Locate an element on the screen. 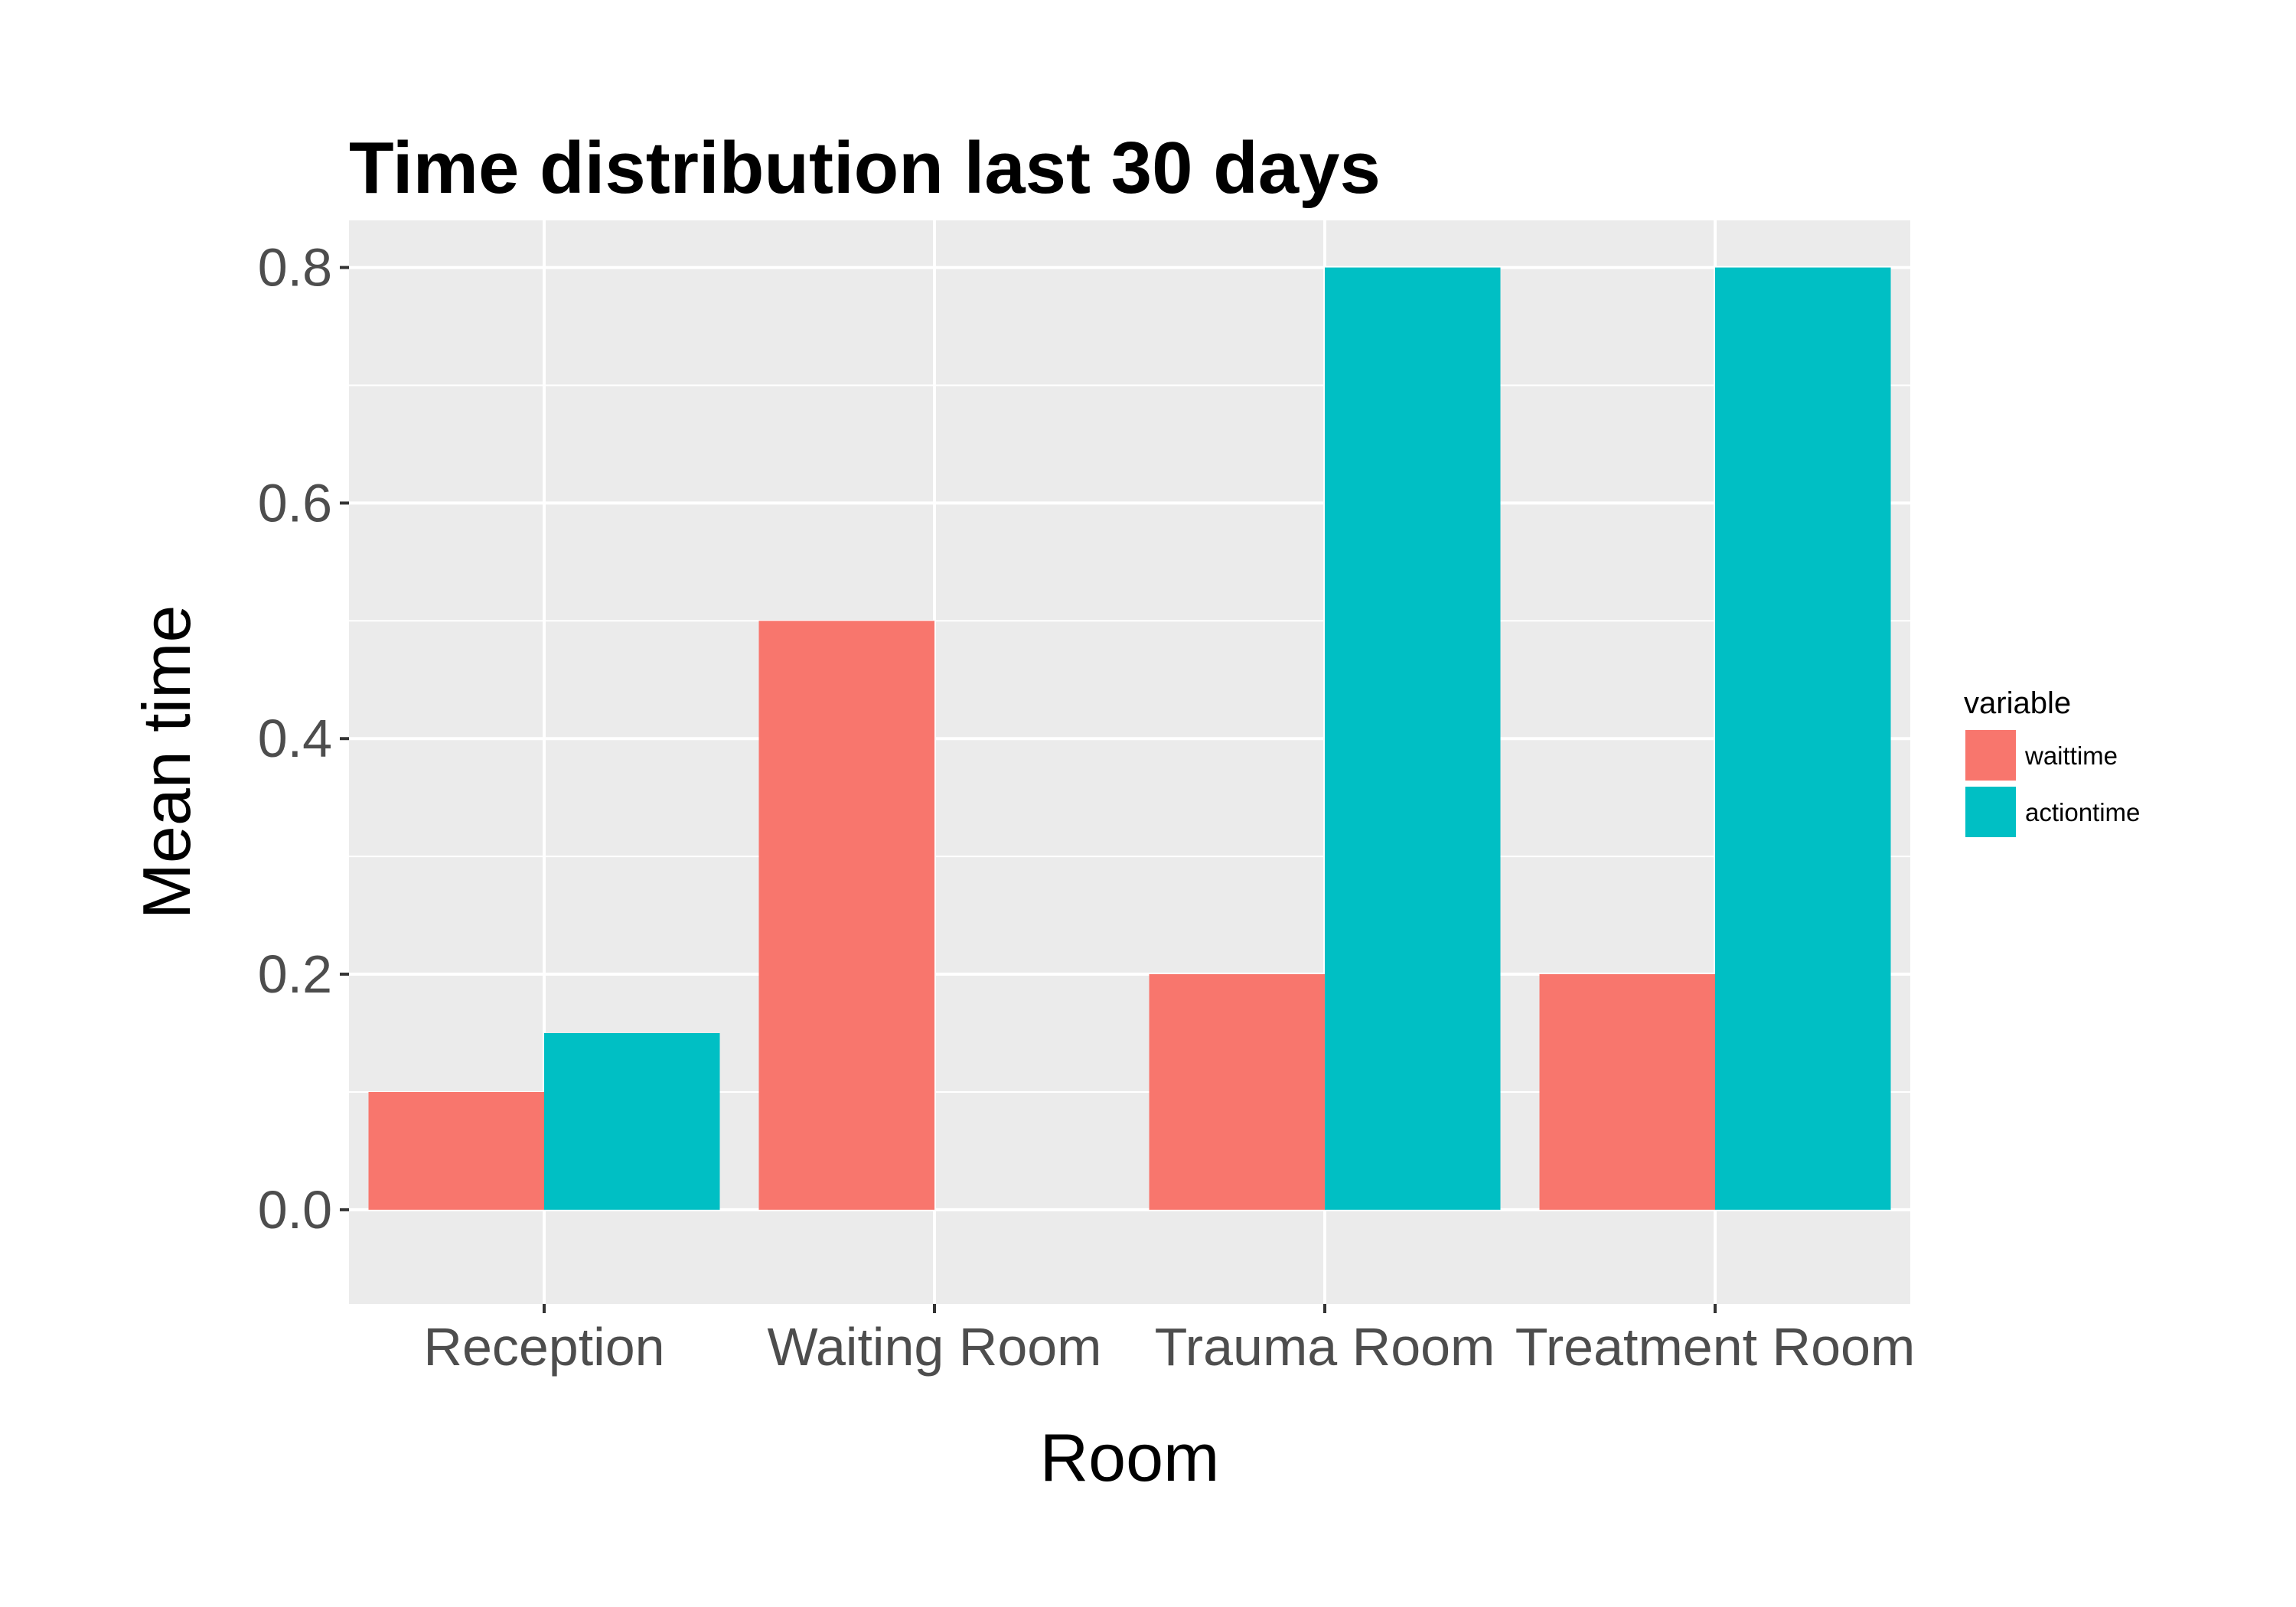 The image size is (2296, 1607). x-axis-title: Room is located at coordinates (1130, 1457).